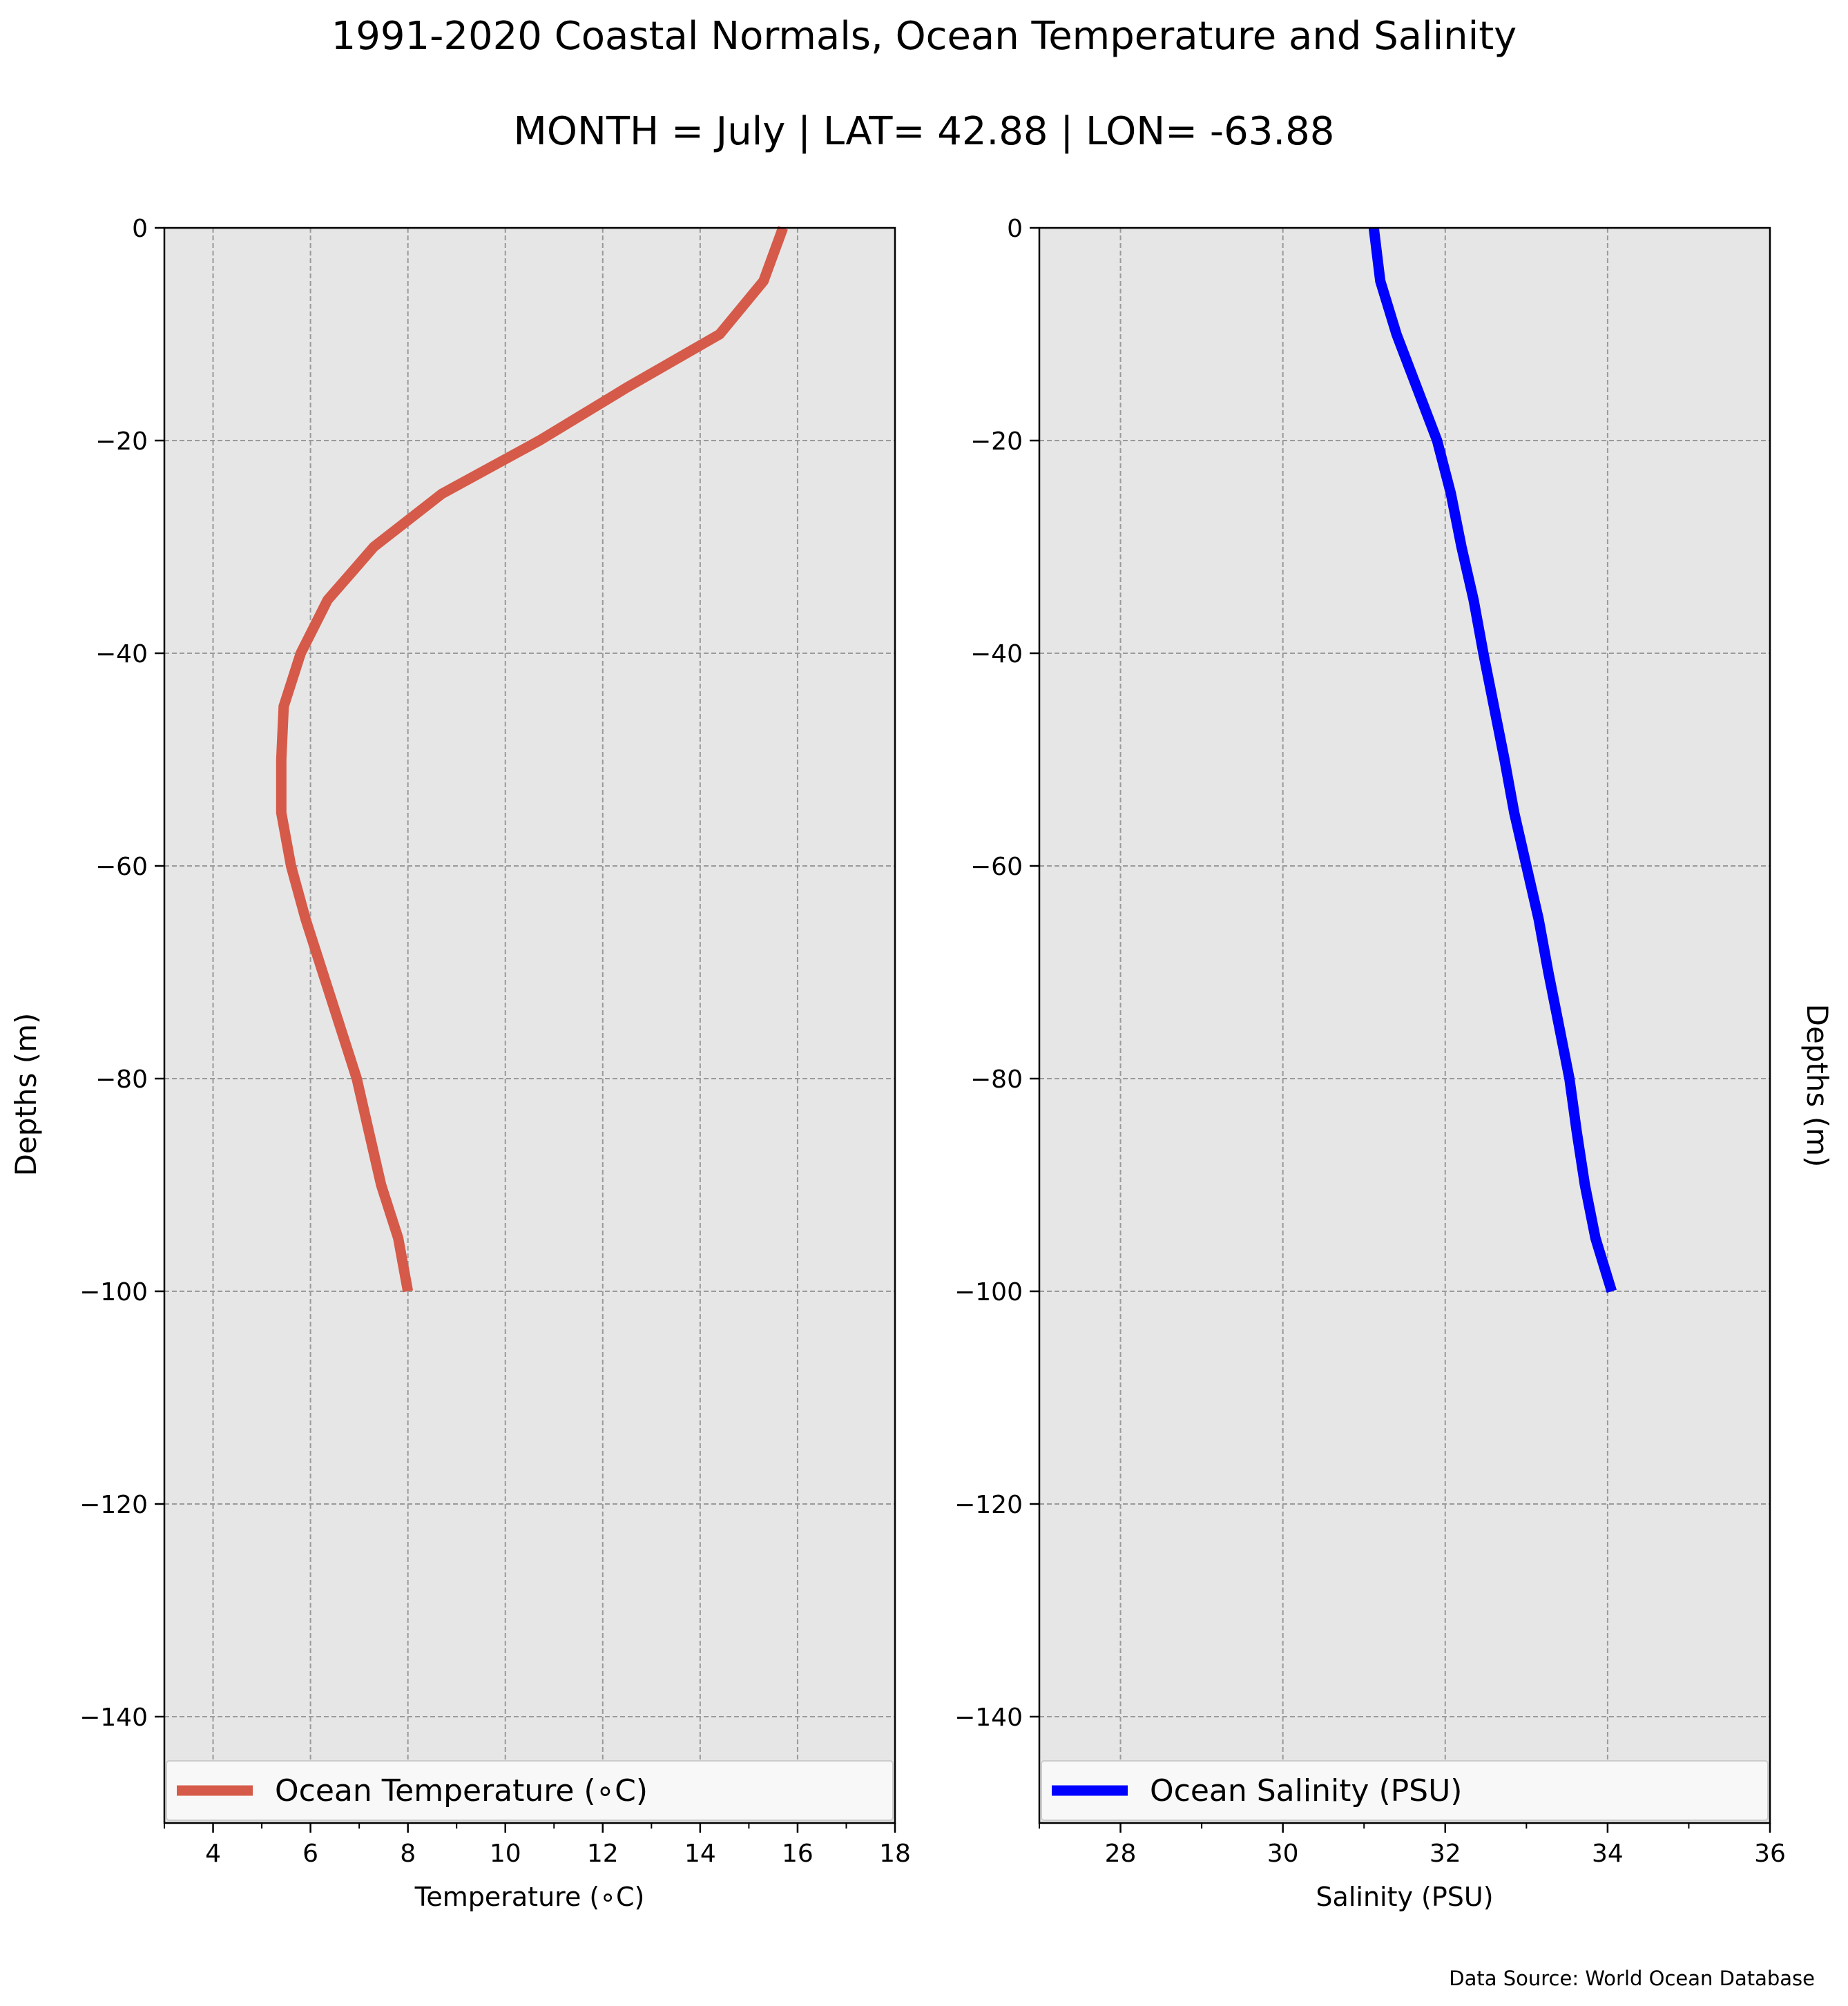 This screenshot has height=2006, width=1848. What do you see at coordinates (408, 1854) in the screenshot?
I see `temperature-x-tick-label: 8` at bounding box center [408, 1854].